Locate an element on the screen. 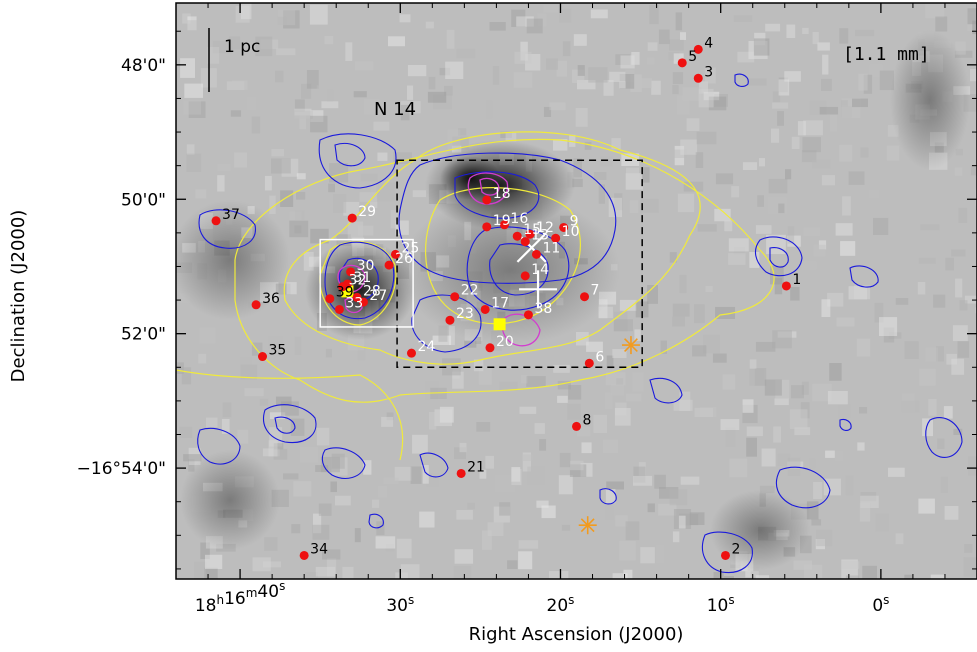  dashed-region-box is located at coordinates (519, 264).